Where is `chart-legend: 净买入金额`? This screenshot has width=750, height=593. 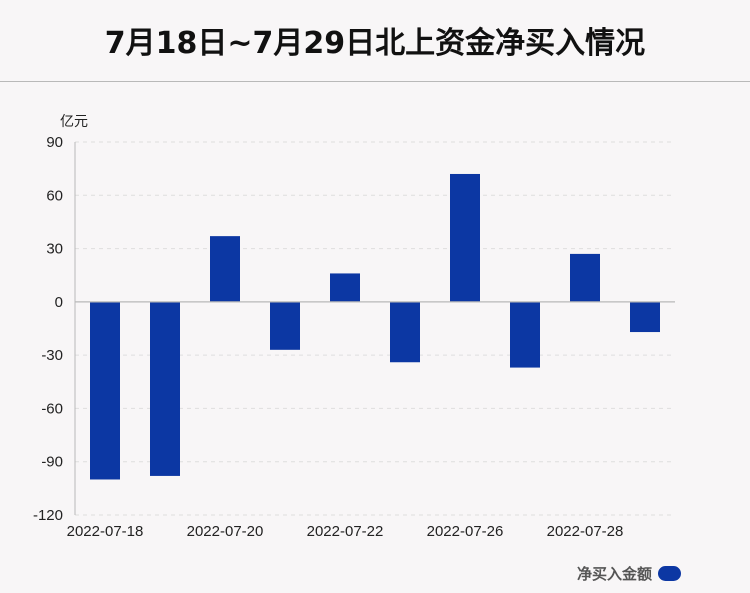
chart-legend: 净买入金额 is located at coordinates (629, 573).